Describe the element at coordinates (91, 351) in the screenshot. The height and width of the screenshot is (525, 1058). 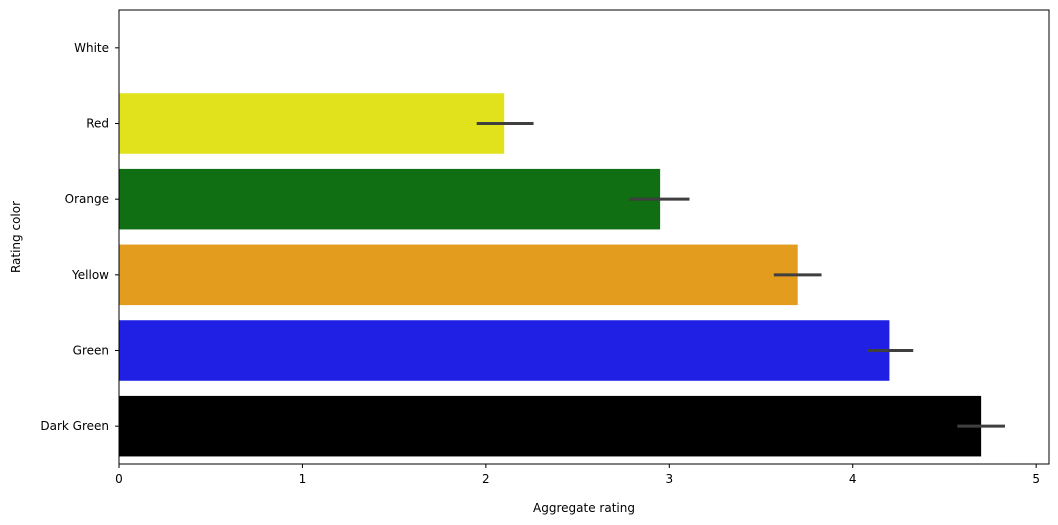
I see `y-tick-label: Green` at that location.